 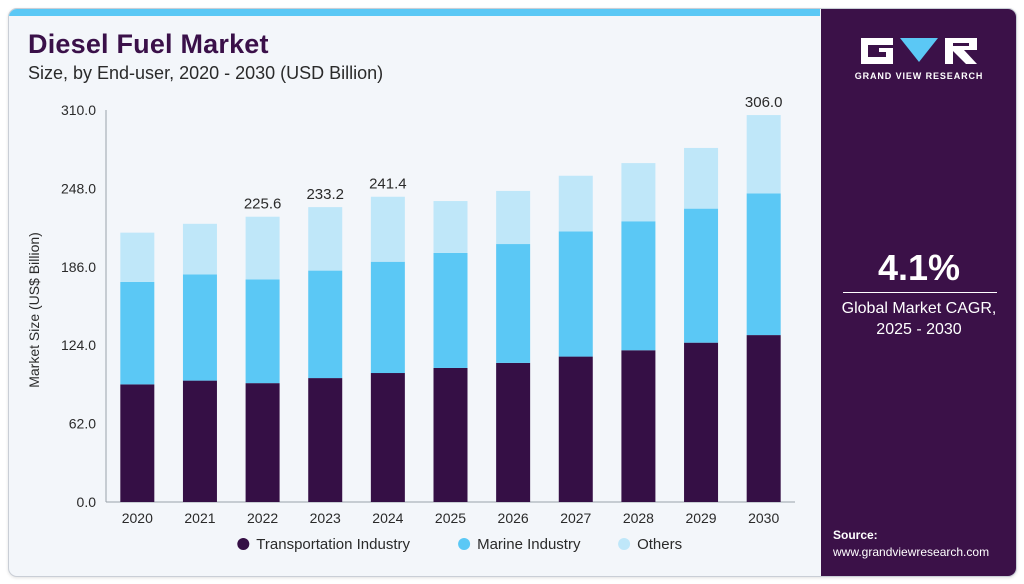 I want to click on logo-wordmark: GRAND VIEW RESEARCH, so click(x=919, y=76).